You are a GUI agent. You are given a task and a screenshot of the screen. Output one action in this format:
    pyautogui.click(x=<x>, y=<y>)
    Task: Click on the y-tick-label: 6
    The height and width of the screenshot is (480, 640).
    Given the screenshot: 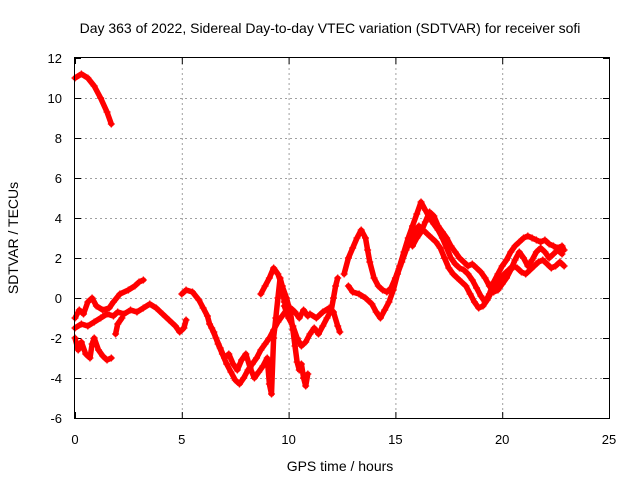 What is the action you would take?
    pyautogui.click(x=58, y=178)
    